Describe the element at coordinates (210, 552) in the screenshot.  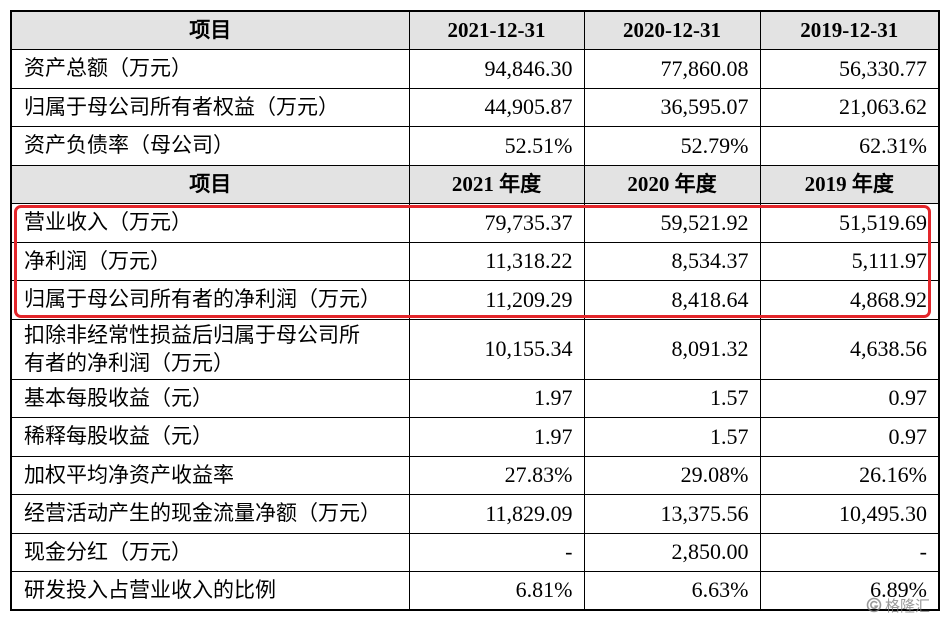
I see `row-label: 现金分红（万元）` at that location.